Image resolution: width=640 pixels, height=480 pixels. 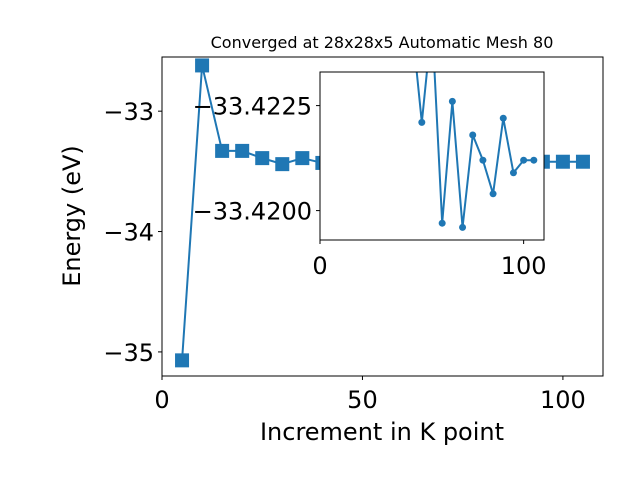 I want to click on x-axis-label: Increment in K point, so click(x=382, y=432).